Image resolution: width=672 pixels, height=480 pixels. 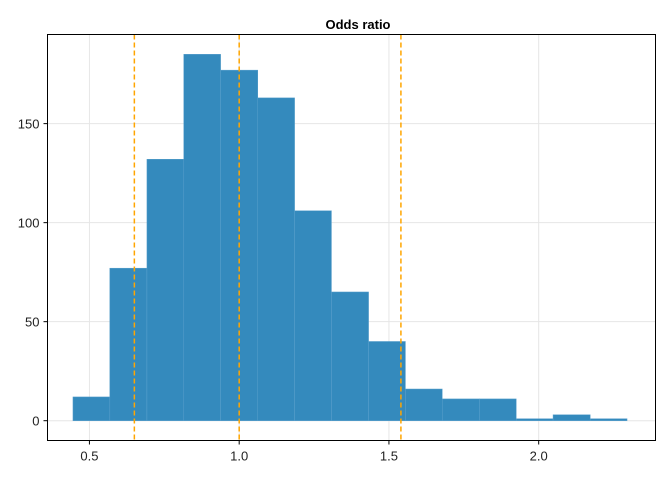 What do you see at coordinates (239, 456) in the screenshot?
I see `x-tick-label: 1.0` at bounding box center [239, 456].